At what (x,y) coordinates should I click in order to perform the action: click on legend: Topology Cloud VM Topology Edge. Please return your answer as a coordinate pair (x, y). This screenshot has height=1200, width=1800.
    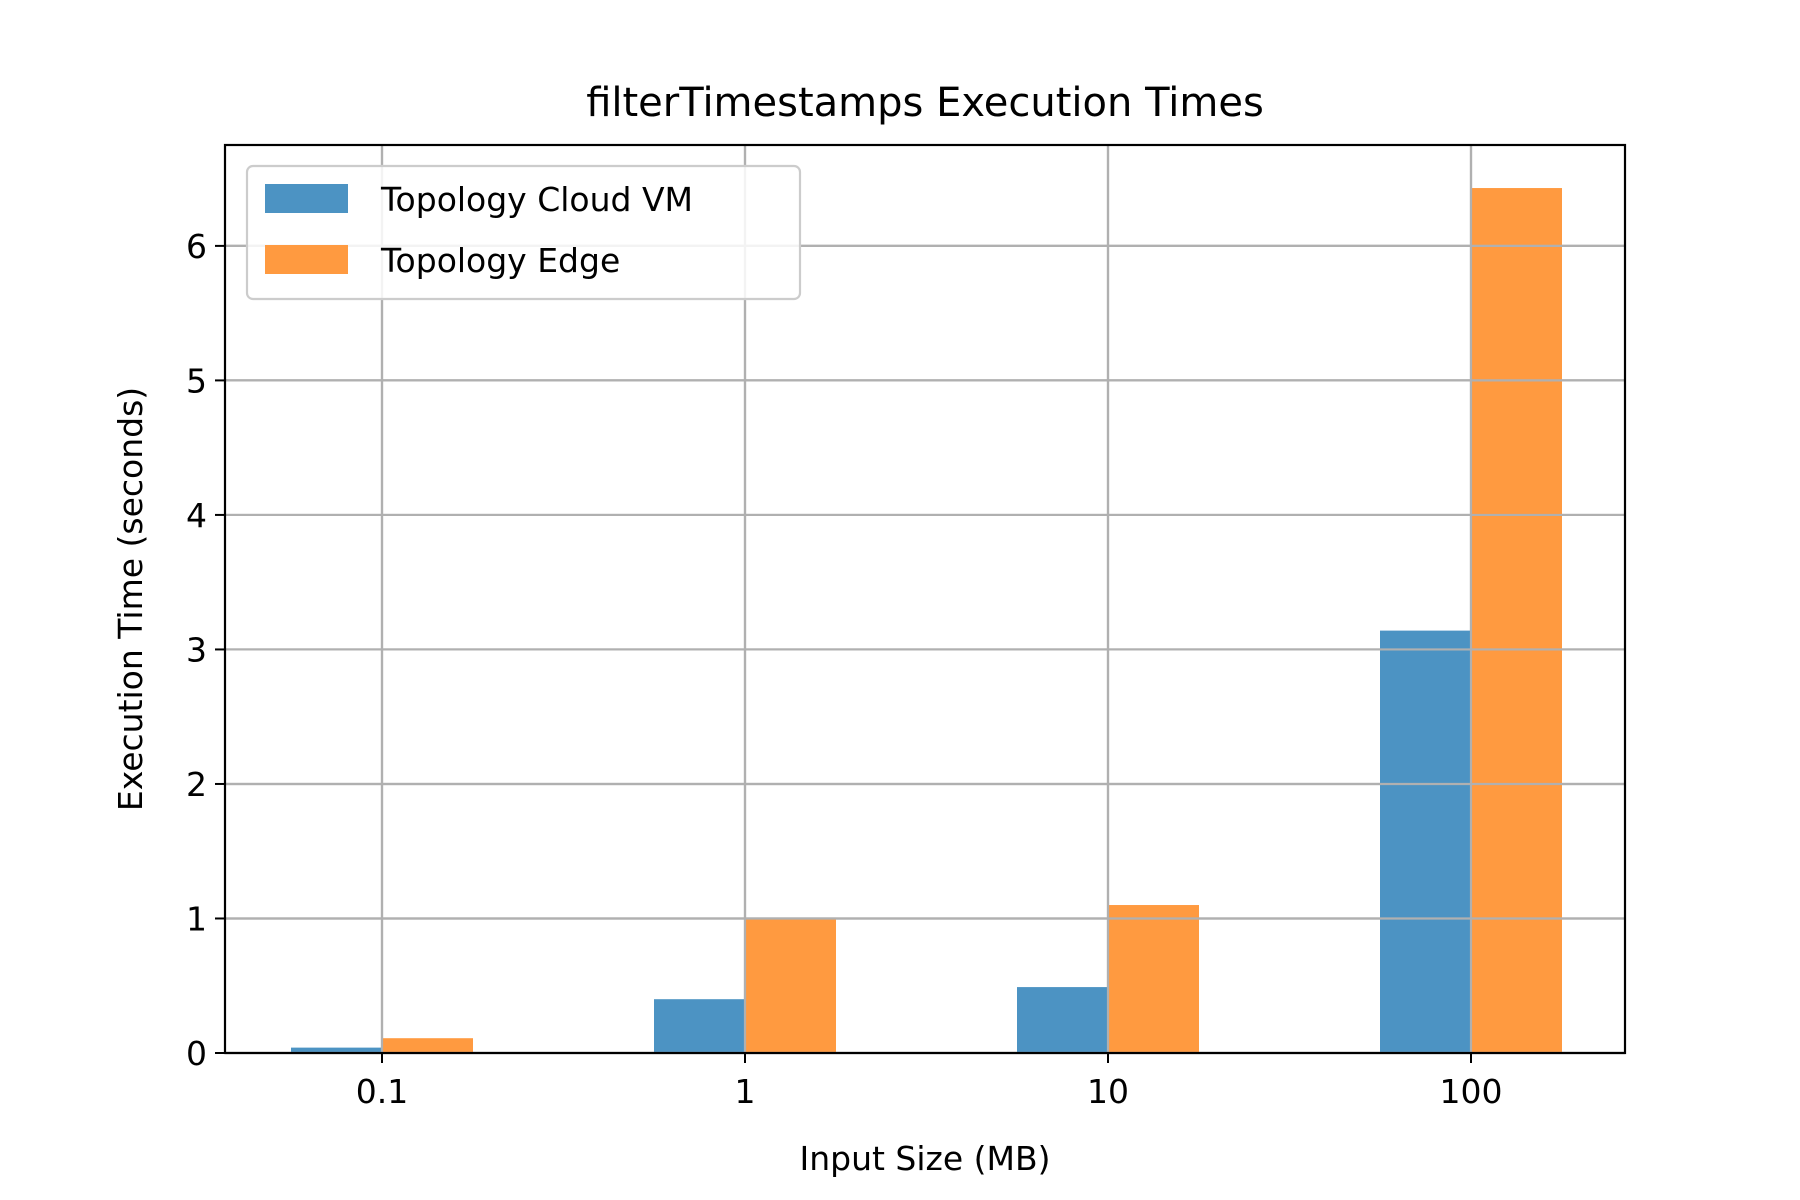
    Looking at the image, I should click on (523, 232).